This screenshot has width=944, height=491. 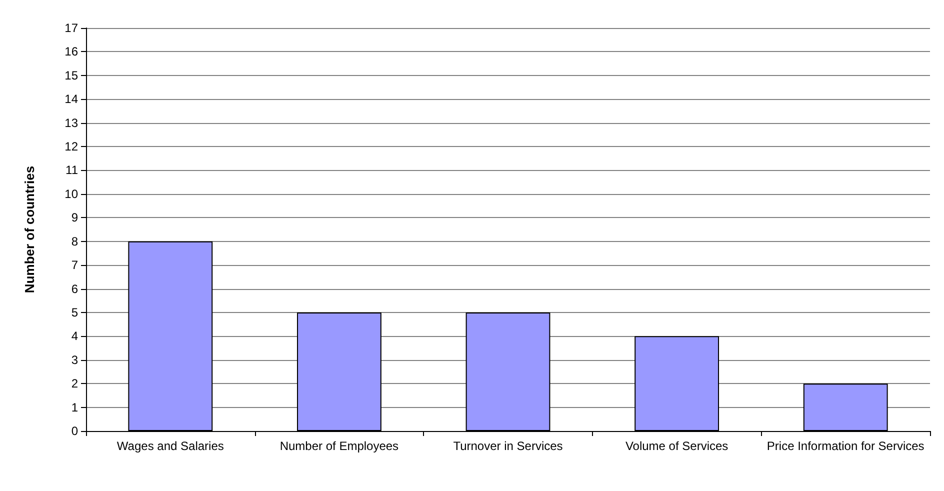 I want to click on x-tick-label: Number of Employees, so click(x=339, y=446).